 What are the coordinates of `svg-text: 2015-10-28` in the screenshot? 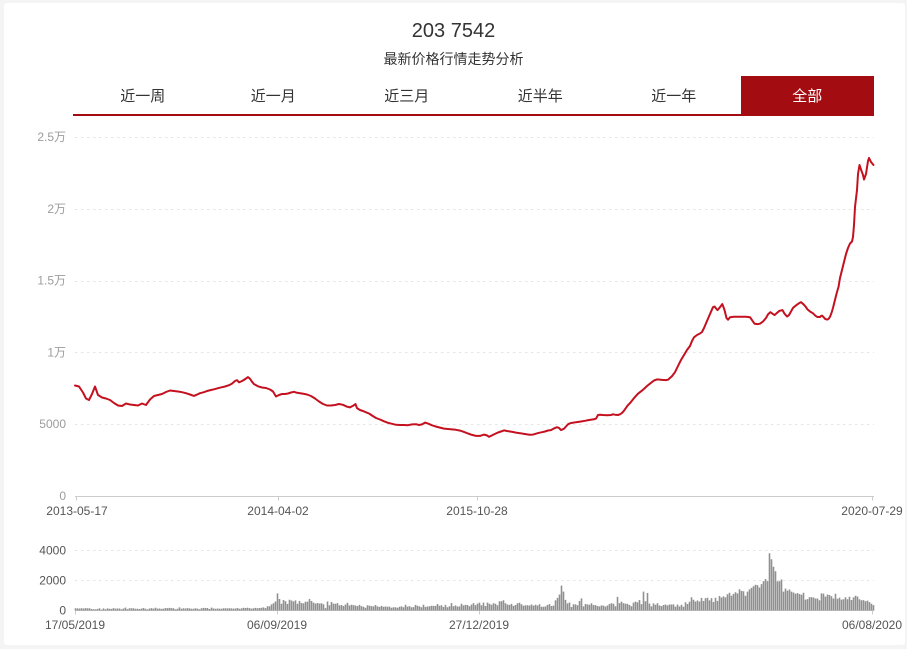 It's located at (477, 511).